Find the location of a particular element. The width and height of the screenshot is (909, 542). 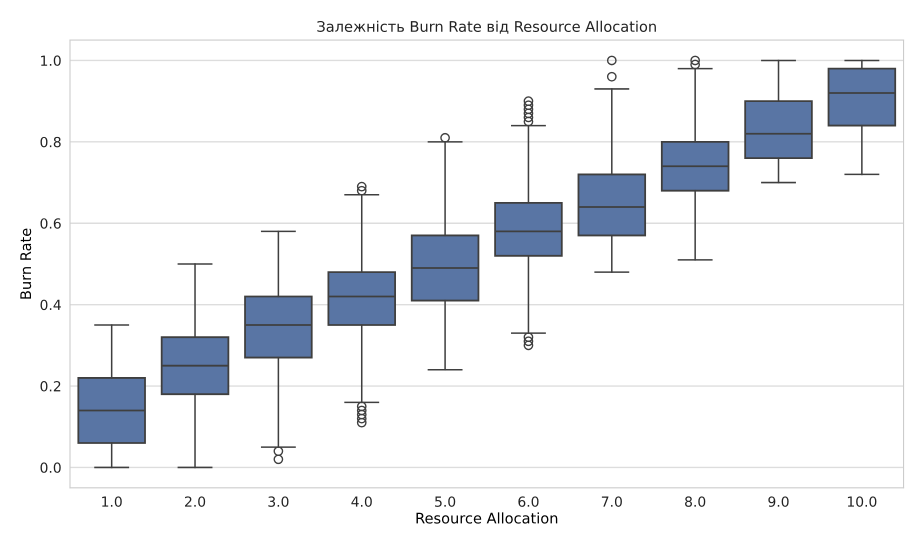

x-tick-label: 3.0 is located at coordinates (278, 501).